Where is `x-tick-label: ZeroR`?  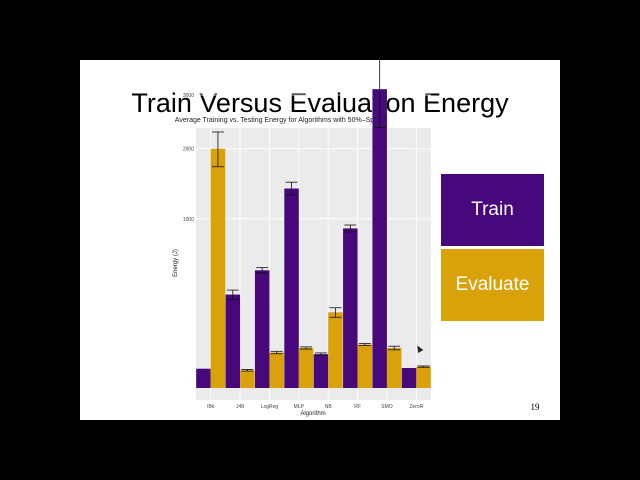 x-tick-label: ZeroR is located at coordinates (416, 407).